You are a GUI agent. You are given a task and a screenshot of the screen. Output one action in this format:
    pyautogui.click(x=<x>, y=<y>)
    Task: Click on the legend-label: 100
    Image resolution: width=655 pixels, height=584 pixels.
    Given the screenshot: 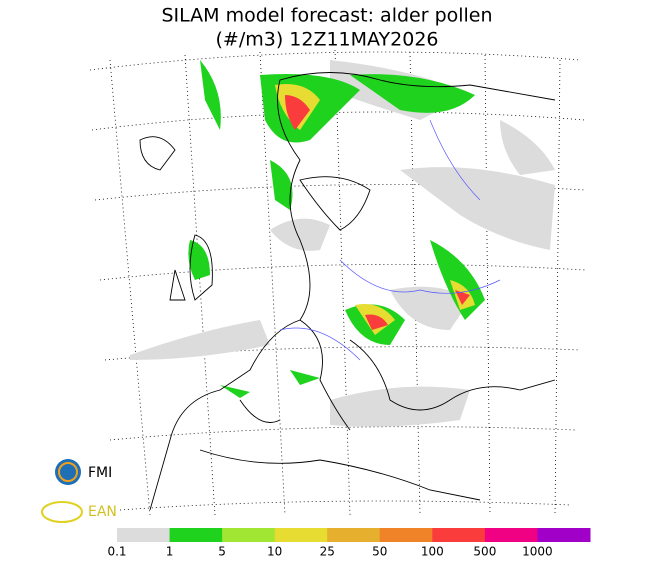 What is the action you would take?
    pyautogui.click(x=432, y=552)
    